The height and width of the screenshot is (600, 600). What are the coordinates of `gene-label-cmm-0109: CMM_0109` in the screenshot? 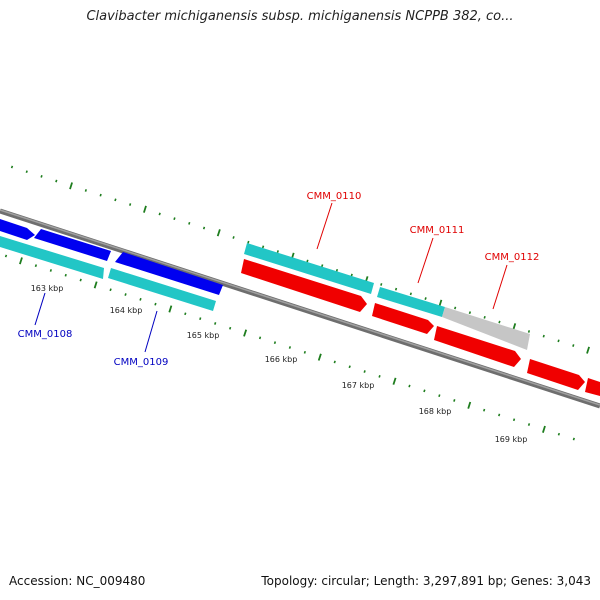 It's located at (141, 362).